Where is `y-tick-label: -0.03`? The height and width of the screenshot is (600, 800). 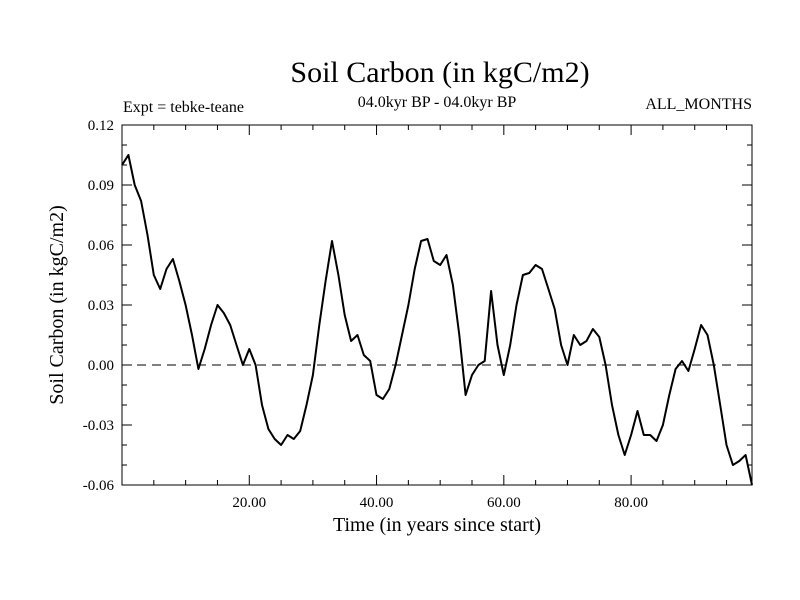 y-tick-label: -0.03 is located at coordinates (98, 426).